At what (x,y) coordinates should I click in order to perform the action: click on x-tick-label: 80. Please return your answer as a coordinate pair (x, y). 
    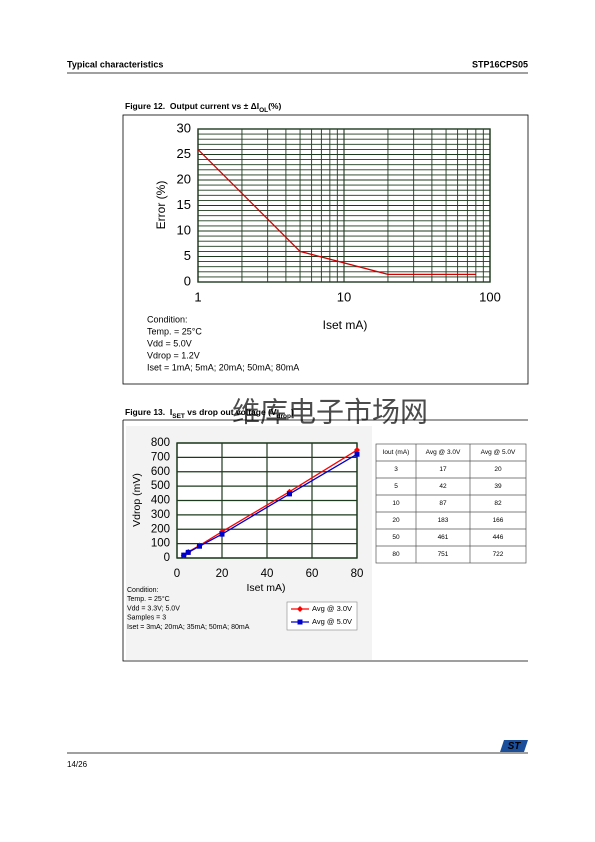
    Looking at the image, I should click on (357, 574).